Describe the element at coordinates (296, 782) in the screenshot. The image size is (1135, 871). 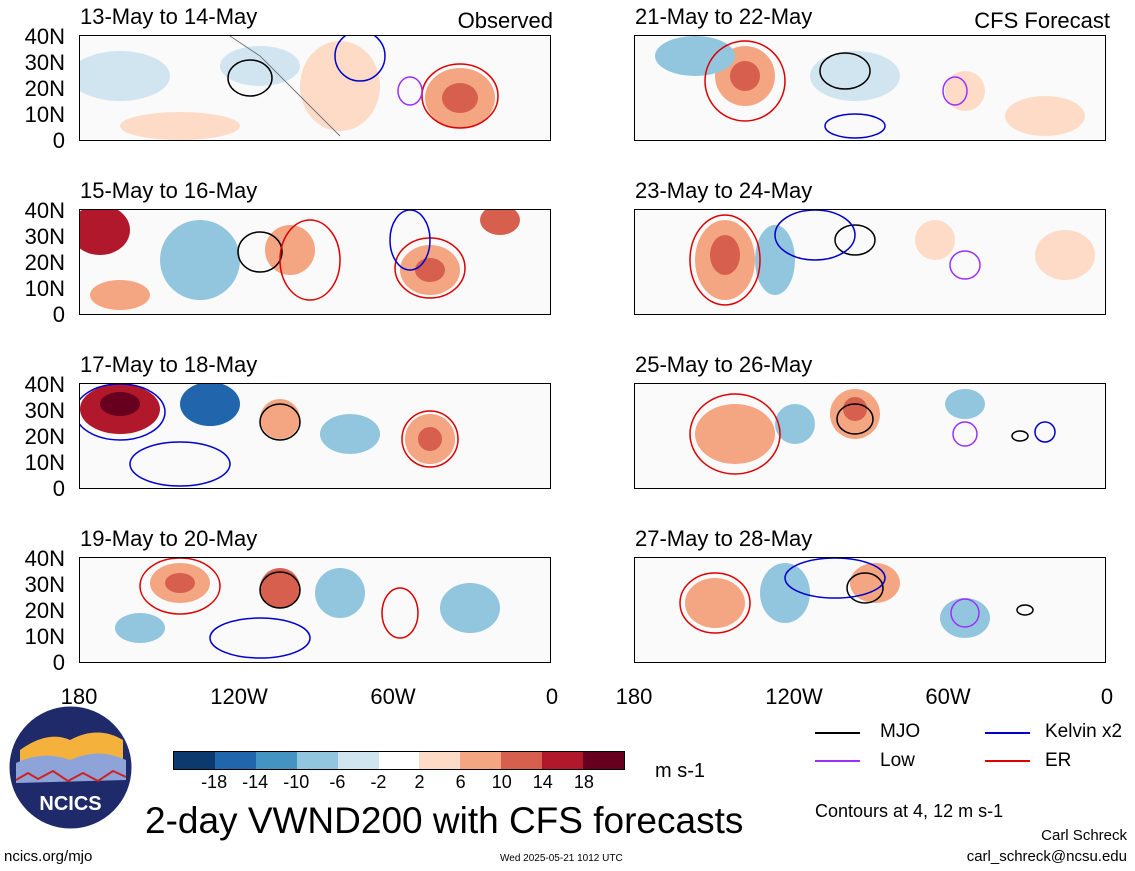
I see `colorbar-tick: -10` at that location.